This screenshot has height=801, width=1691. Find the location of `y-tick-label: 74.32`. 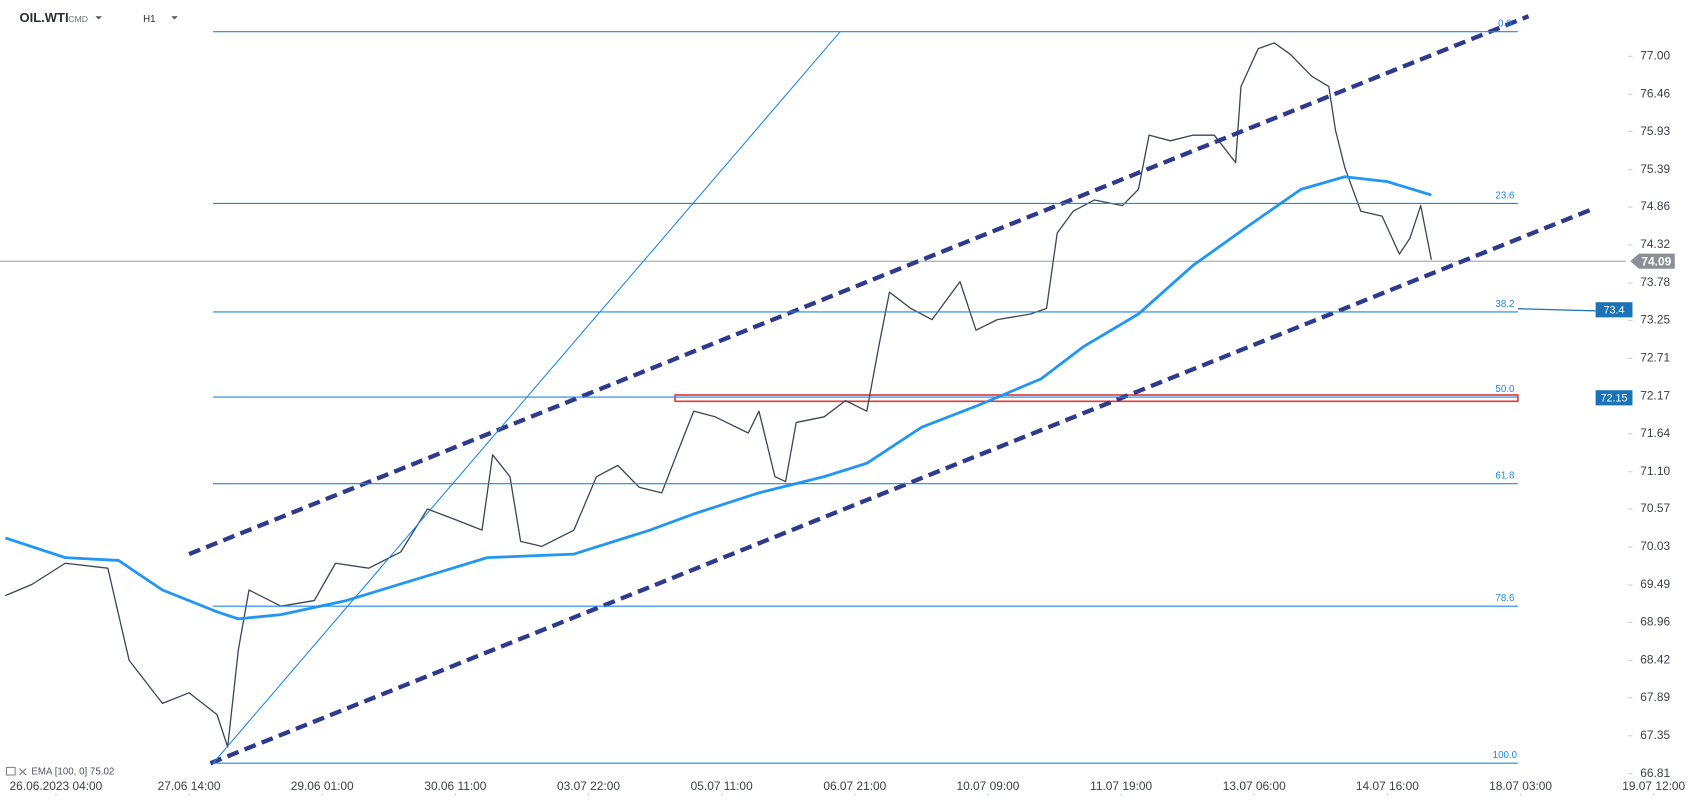

y-tick-label: 74.32 is located at coordinates (1655, 244).